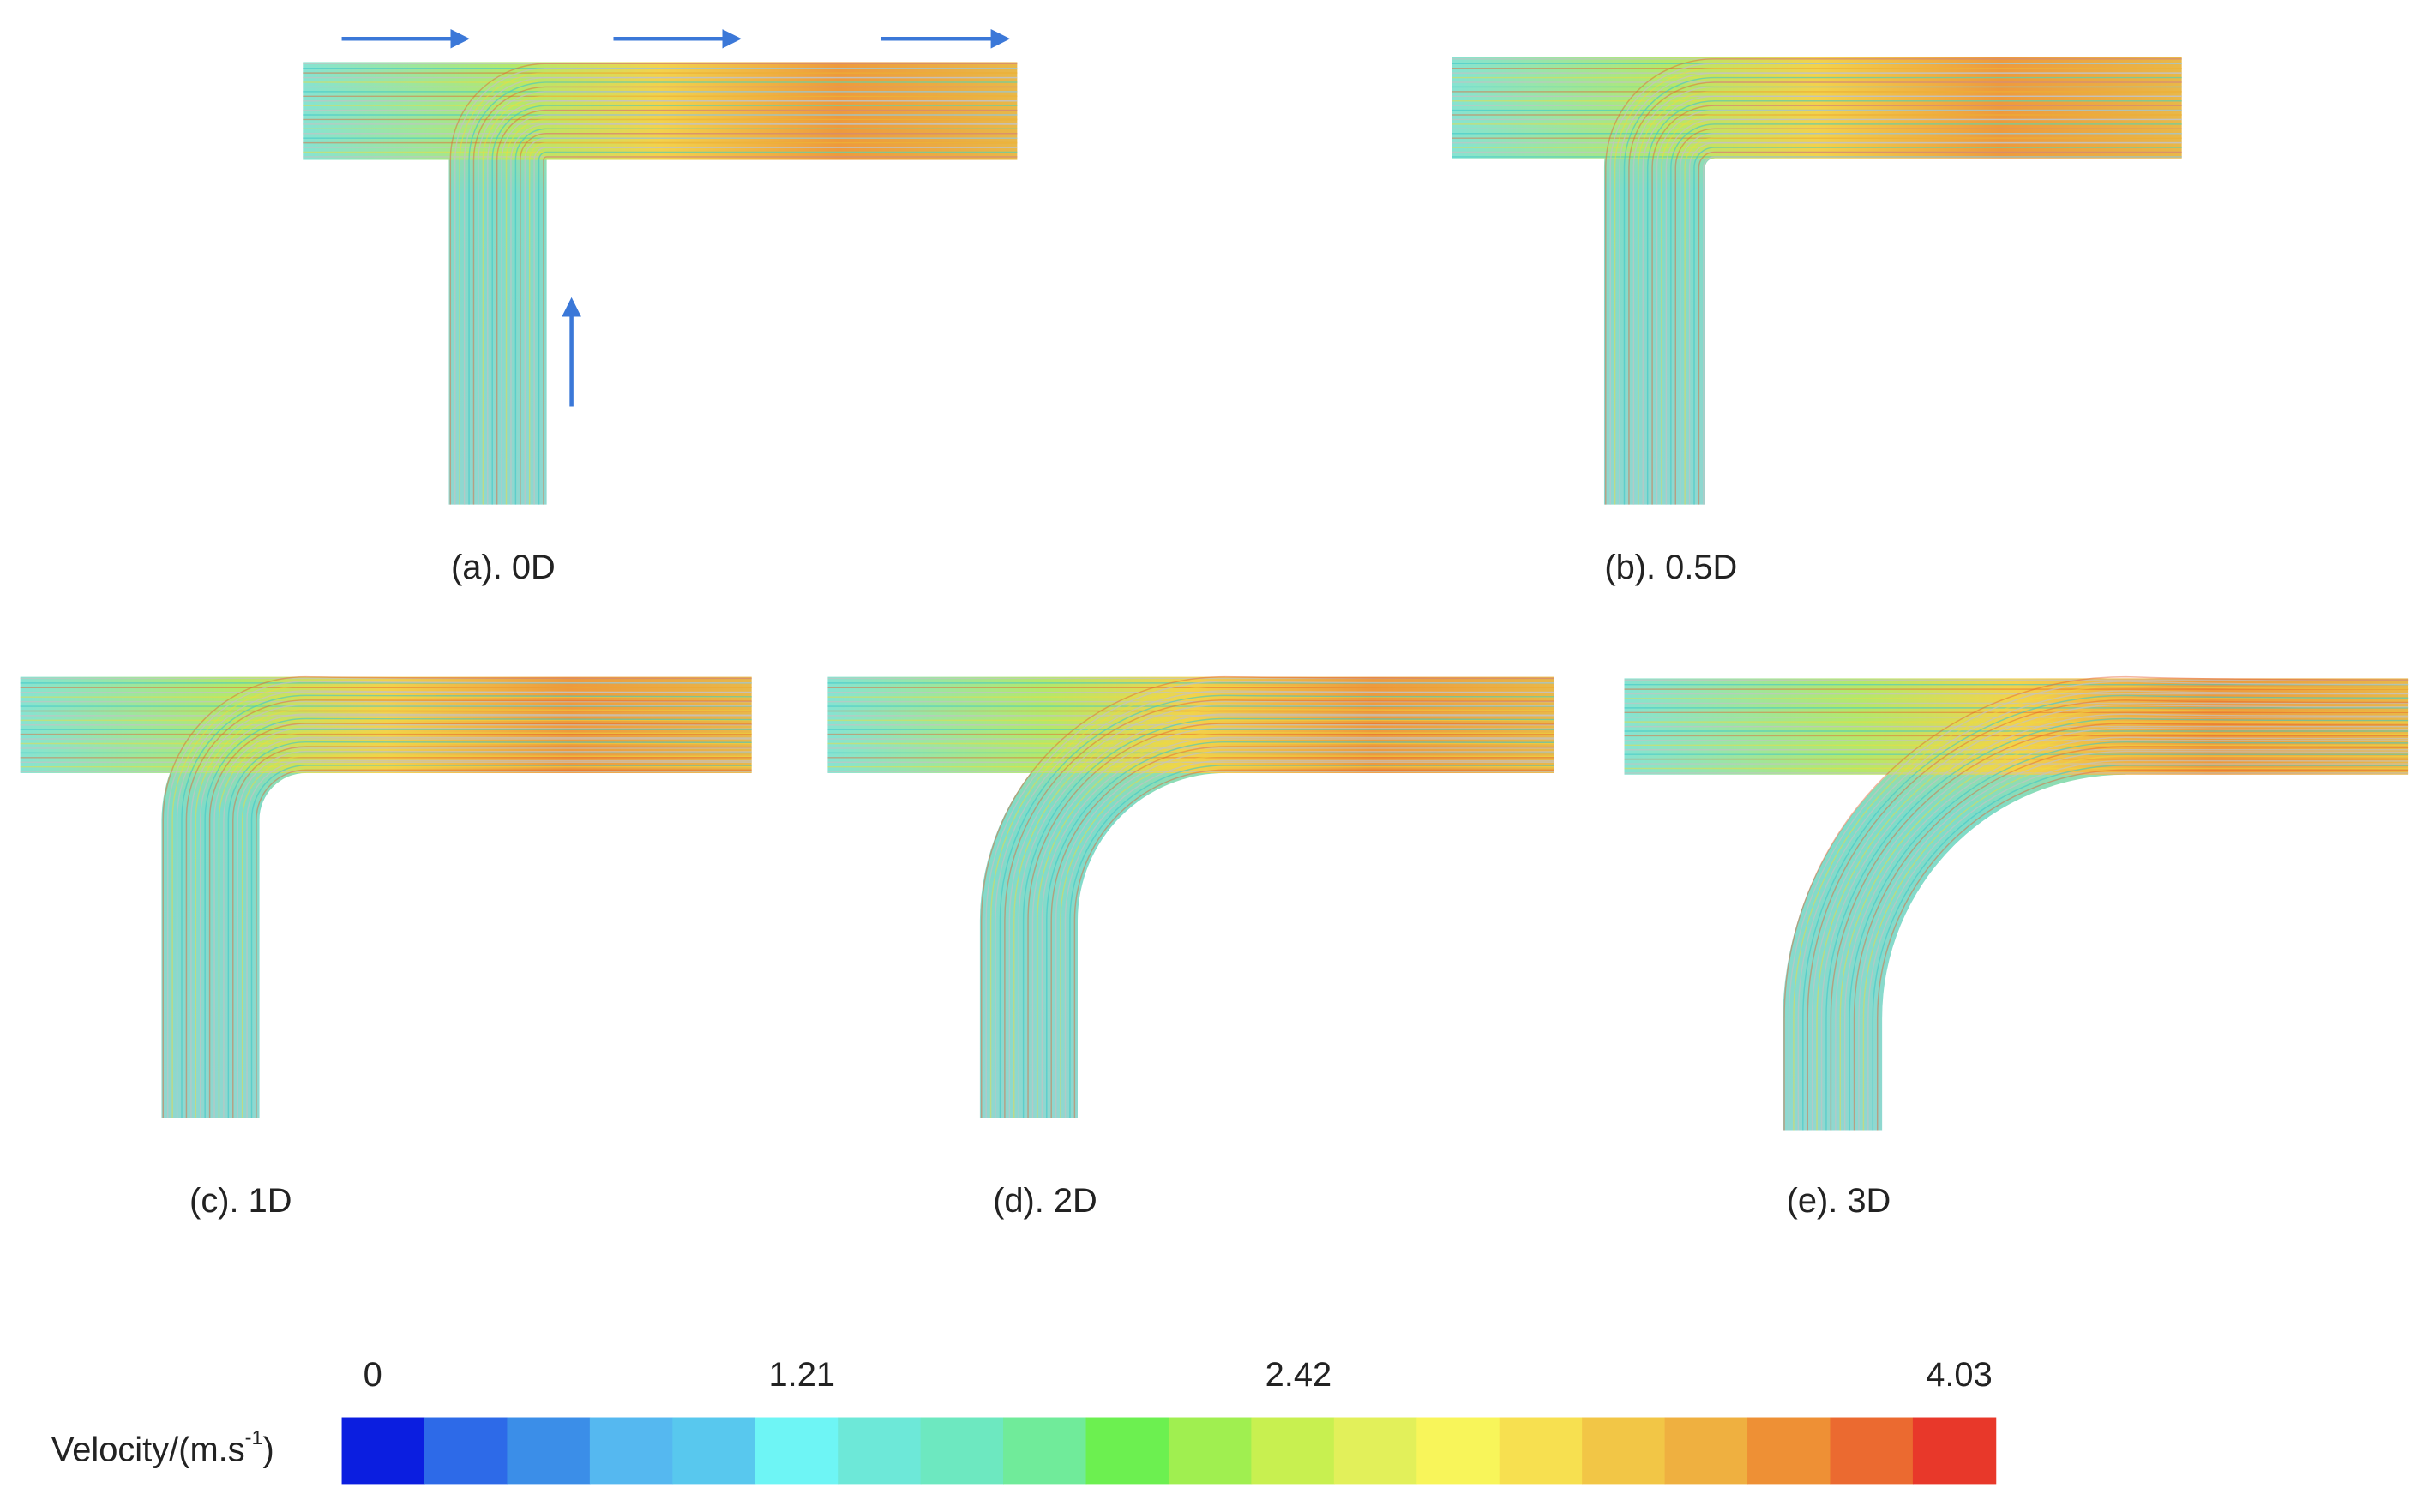 The image size is (2435, 1512). Describe the element at coordinates (373, 1375) in the screenshot. I see `tick-label: 0` at that location.